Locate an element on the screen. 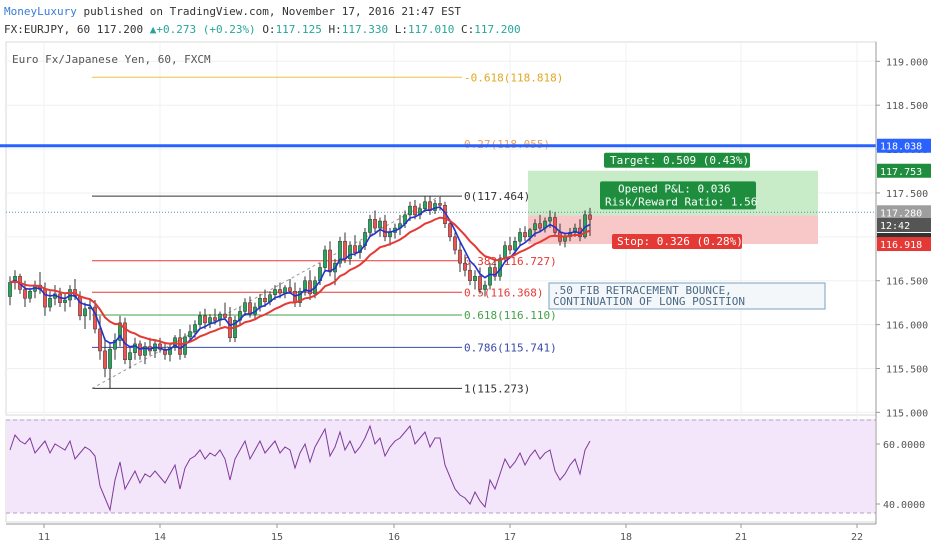 Image resolution: width=932 pixels, height=550 pixels. fib-label: 0.618(116.110) is located at coordinates (510, 315).